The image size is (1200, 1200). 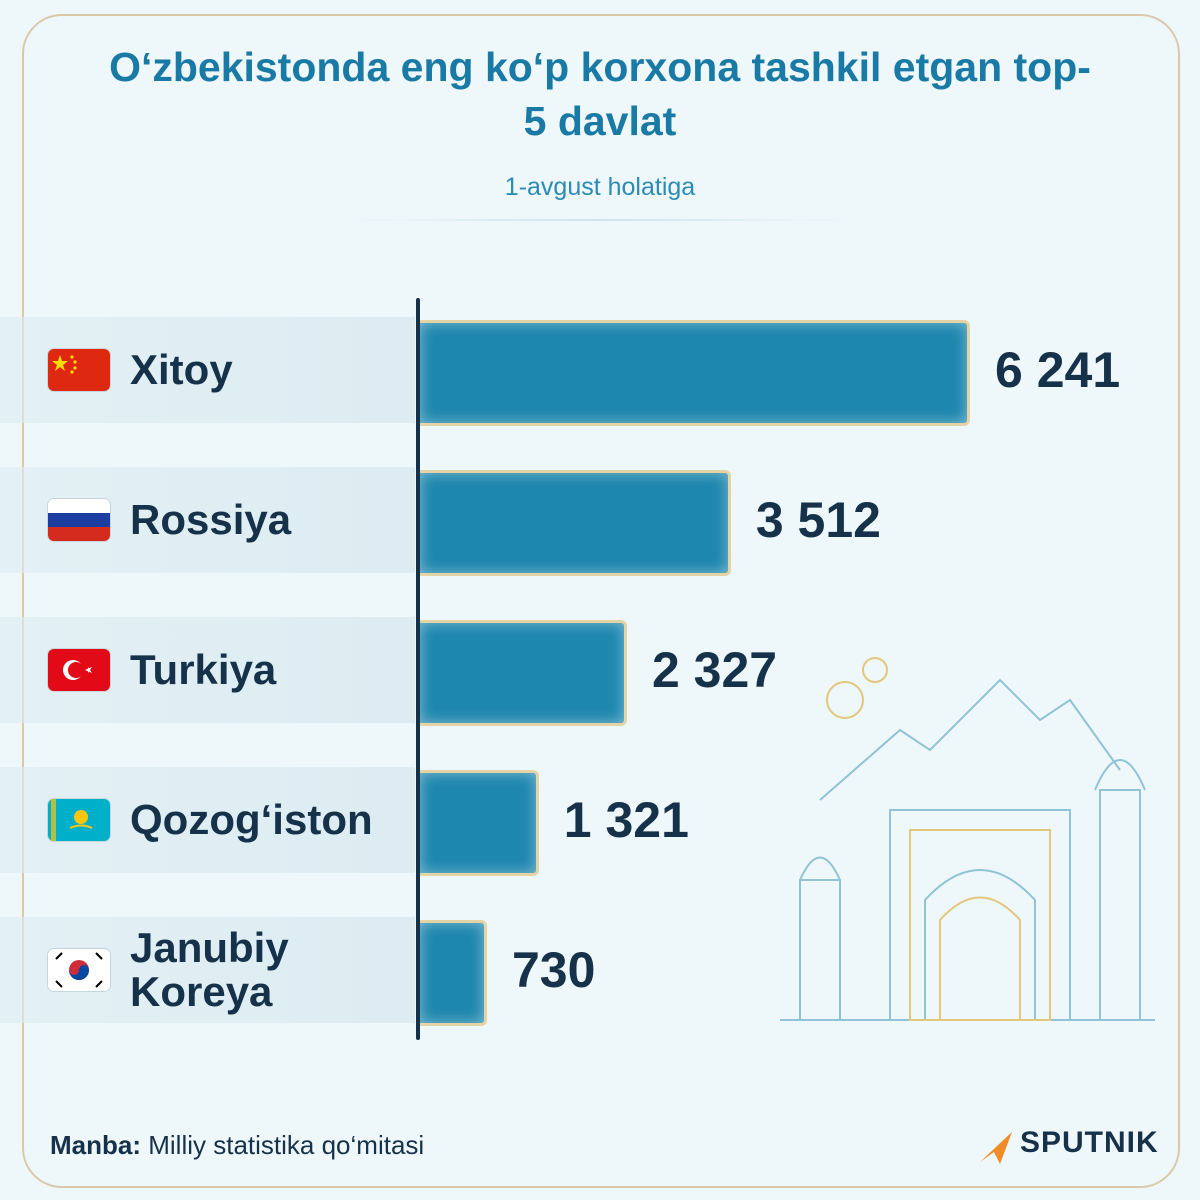 I want to click on category-label: Janubiy Koreya, so click(x=209, y=969).